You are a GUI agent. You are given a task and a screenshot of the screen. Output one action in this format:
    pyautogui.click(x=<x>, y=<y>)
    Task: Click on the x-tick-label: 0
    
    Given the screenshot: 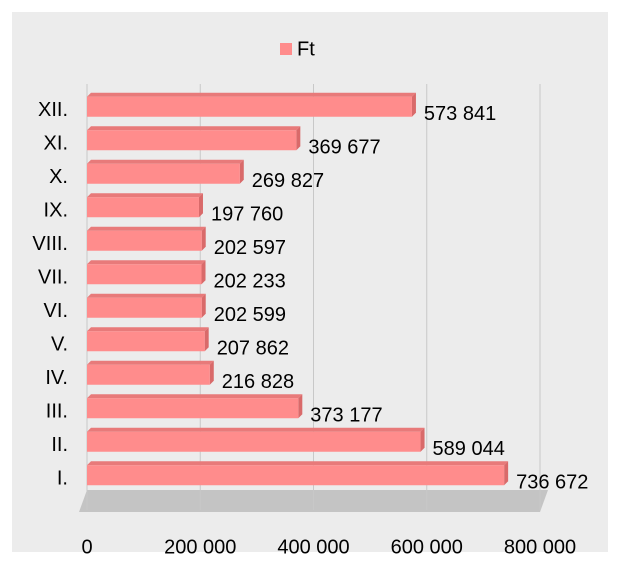 What is the action you would take?
    pyautogui.click(x=86, y=547)
    